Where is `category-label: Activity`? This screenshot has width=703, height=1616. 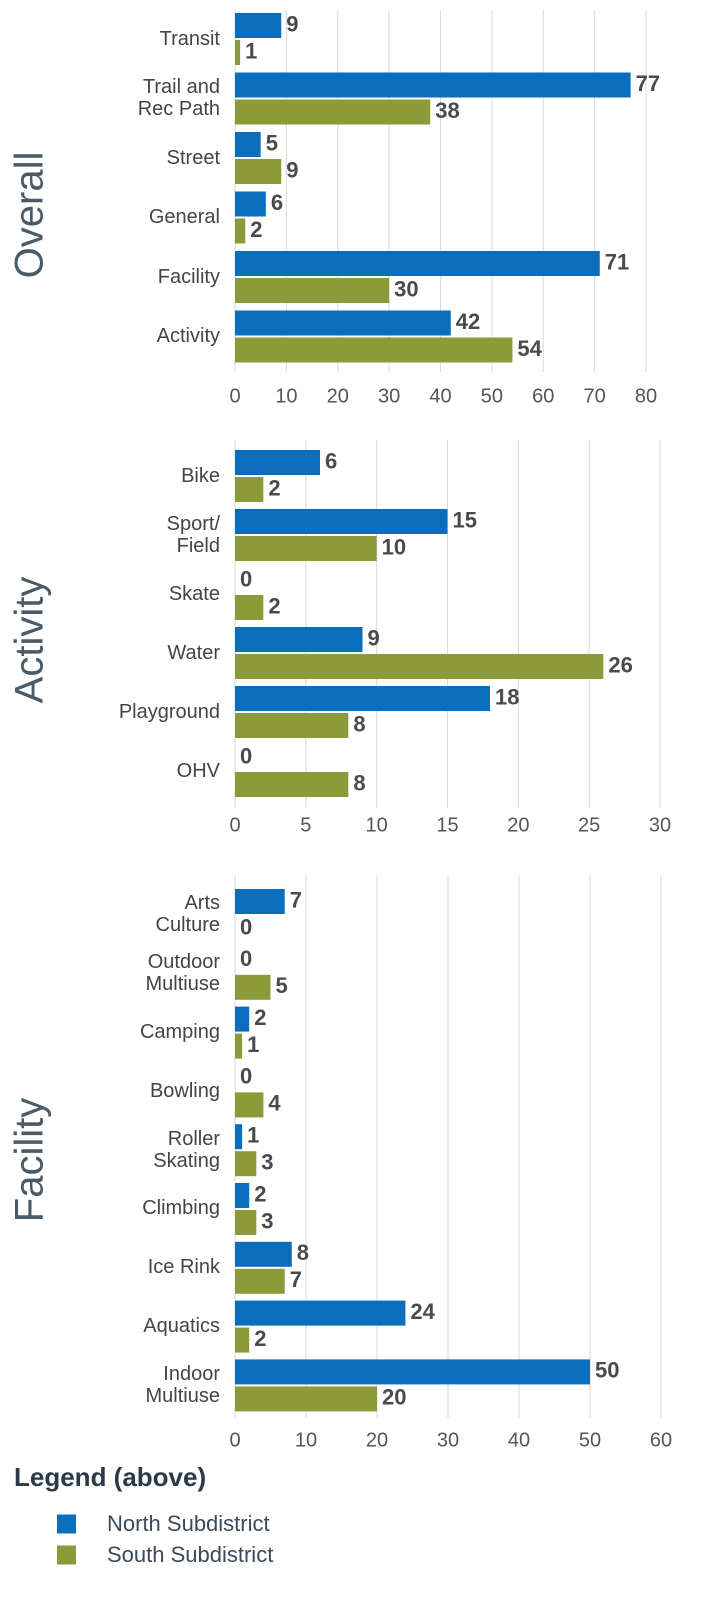
category-label: Activity is located at coordinates (188, 336).